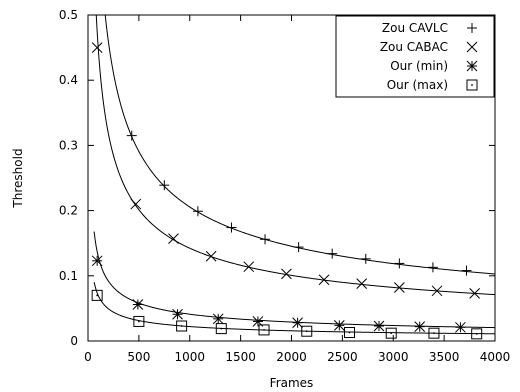 The width and height of the screenshot is (520, 392). Describe the element at coordinates (74, 341) in the screenshot. I see `y-tick-label: 0` at that location.